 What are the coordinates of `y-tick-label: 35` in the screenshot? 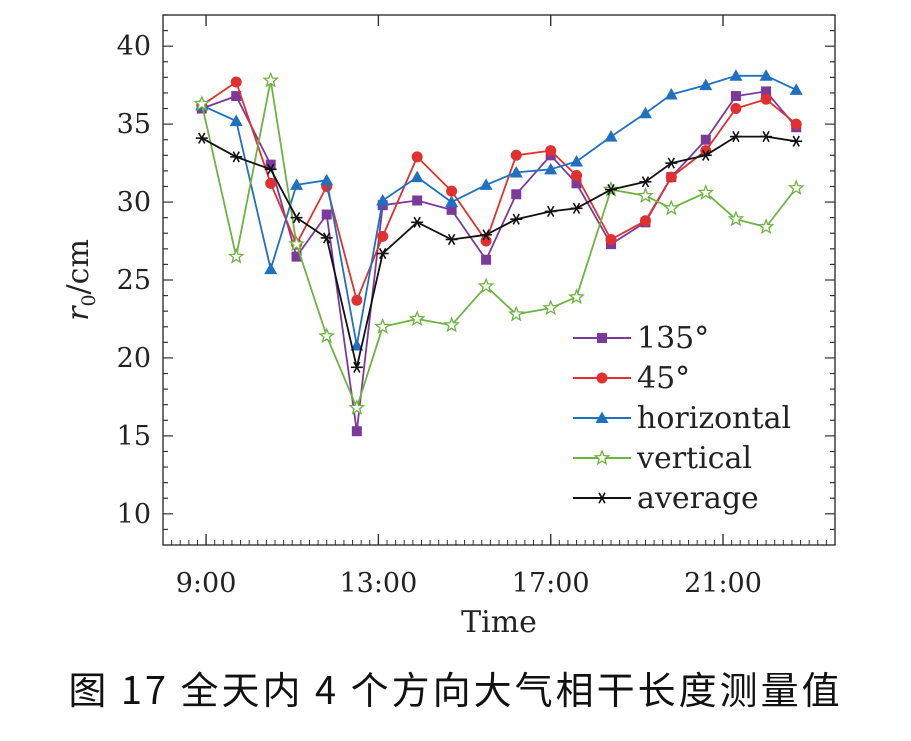 It's located at (134, 124).